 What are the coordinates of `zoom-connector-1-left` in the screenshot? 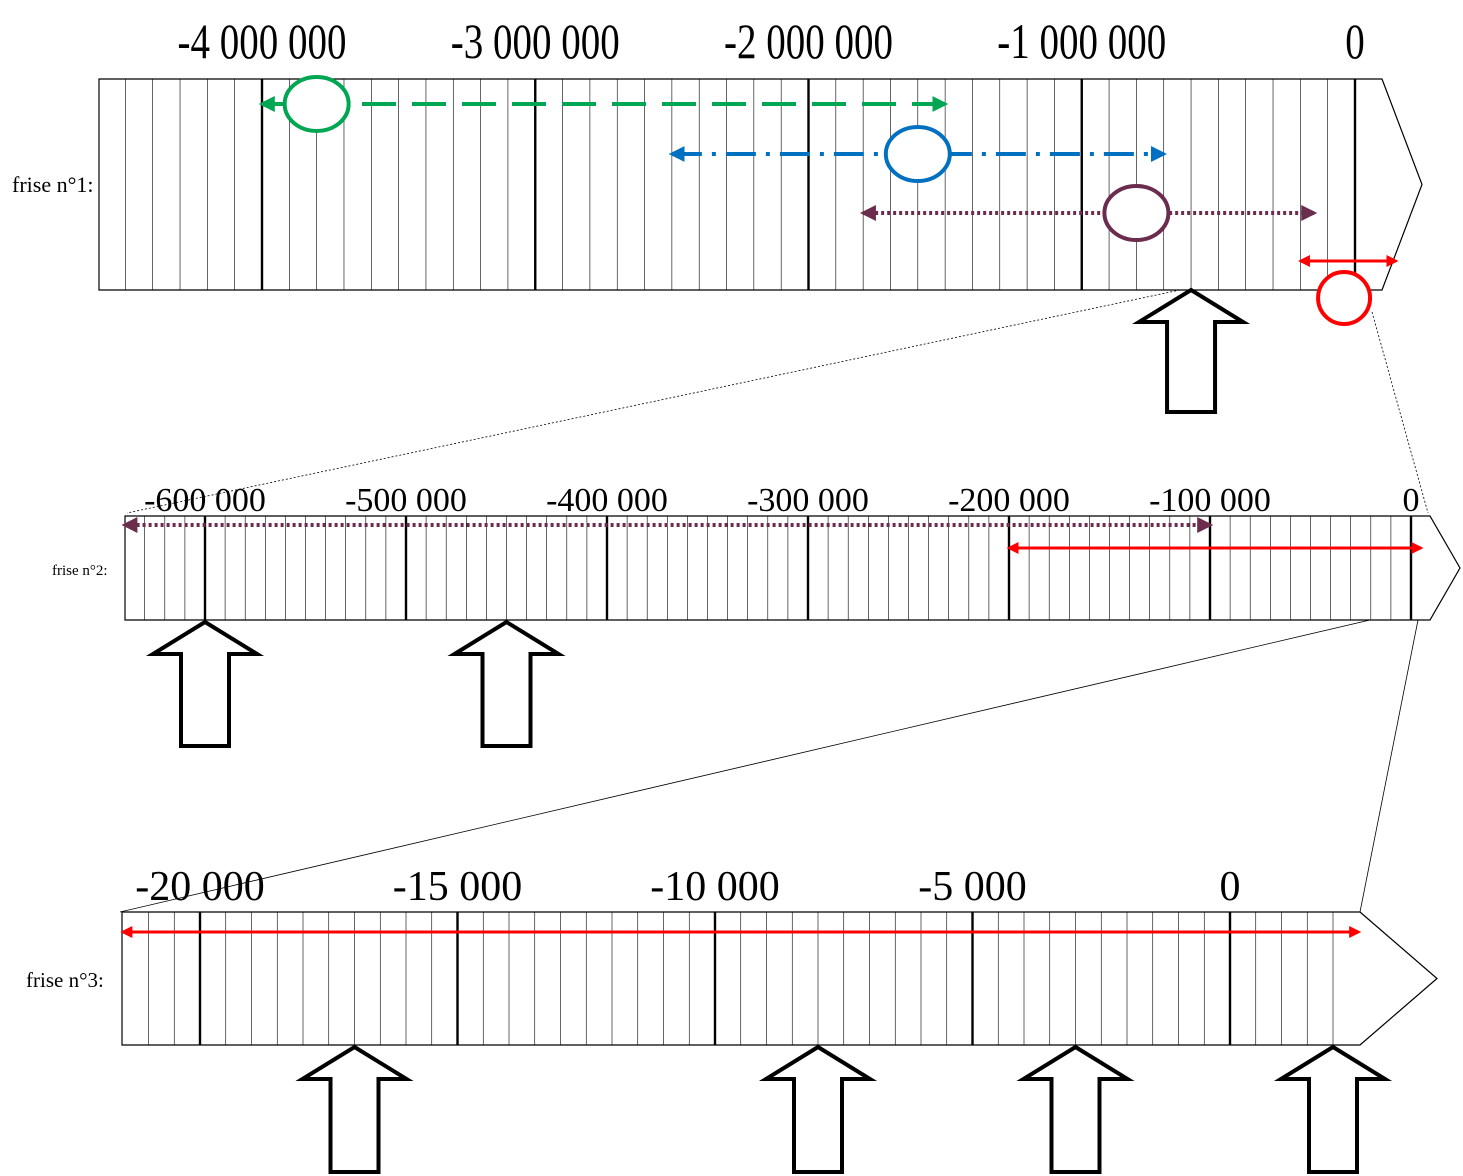 It's located at (653, 401).